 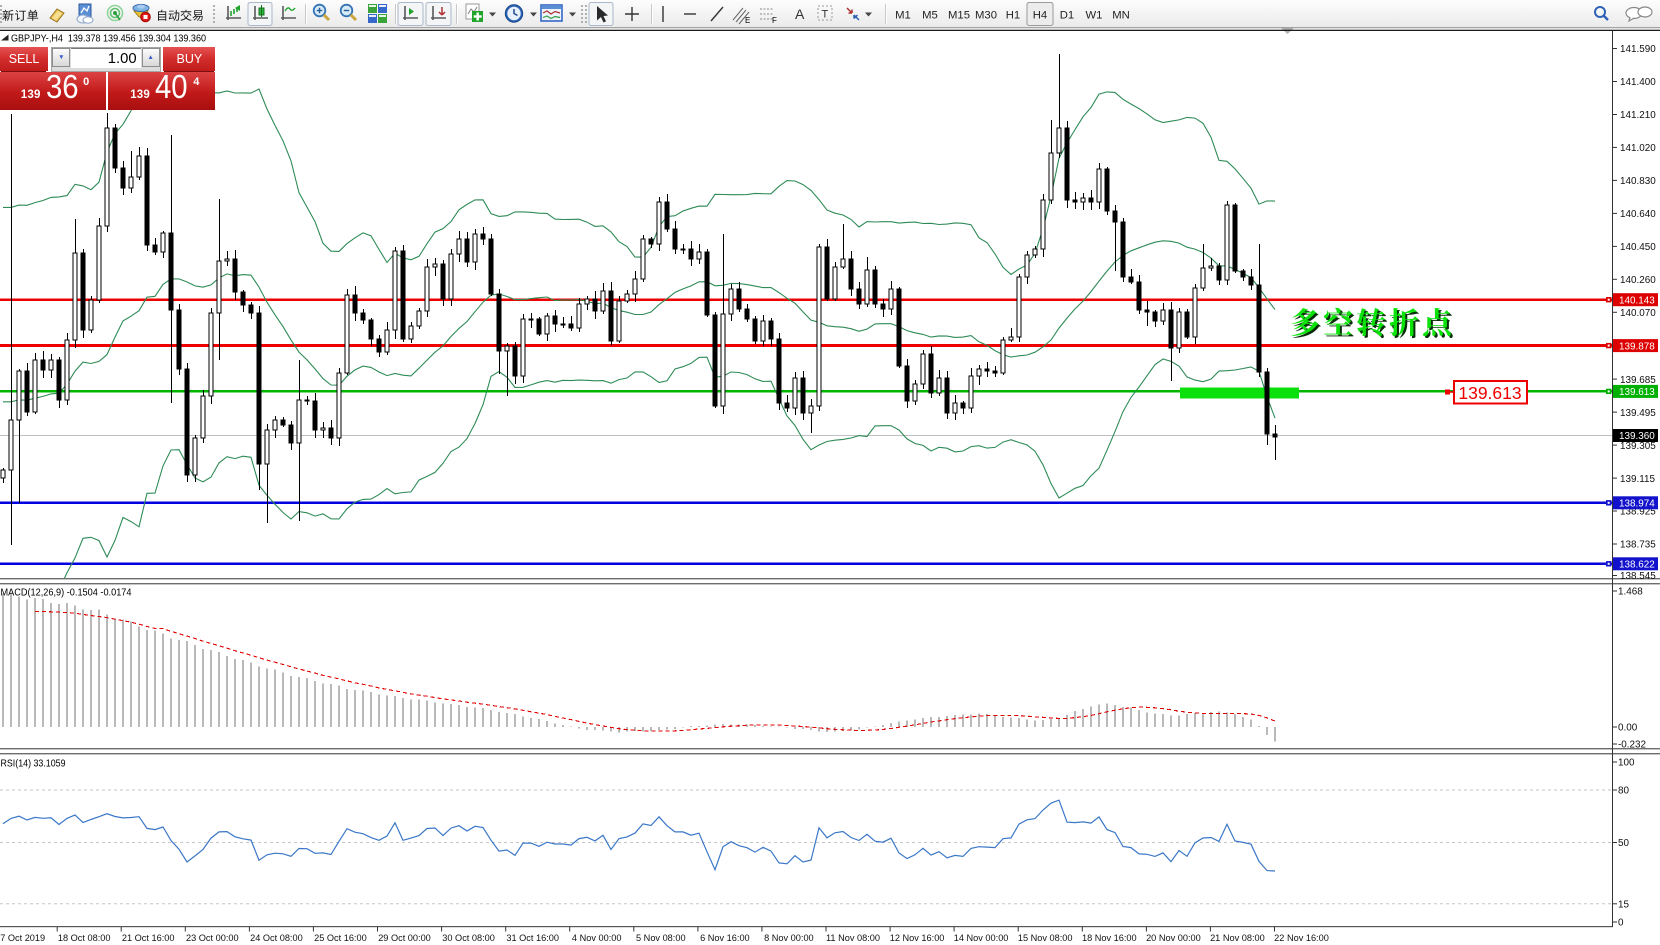 What do you see at coordinates (747, 20) in the screenshot?
I see `svg-text: E` at bounding box center [747, 20].